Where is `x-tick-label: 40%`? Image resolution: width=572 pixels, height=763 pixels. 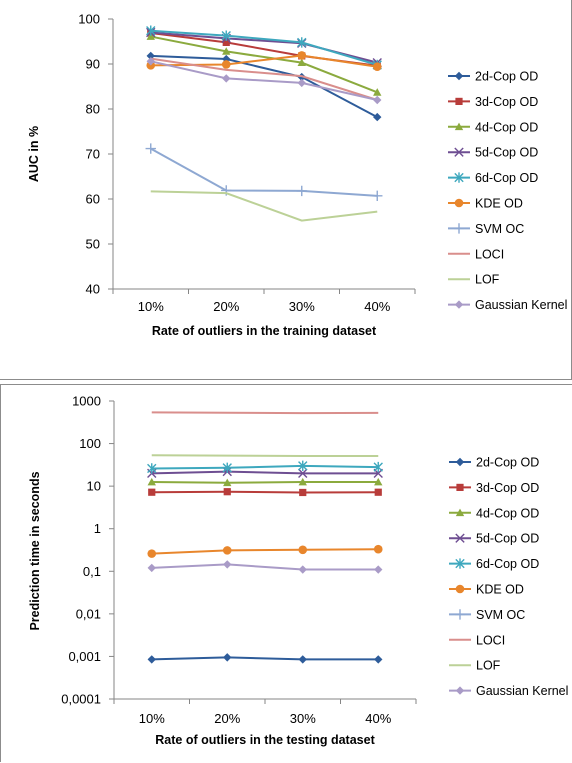 x-tick-label: 40% is located at coordinates (377, 306).